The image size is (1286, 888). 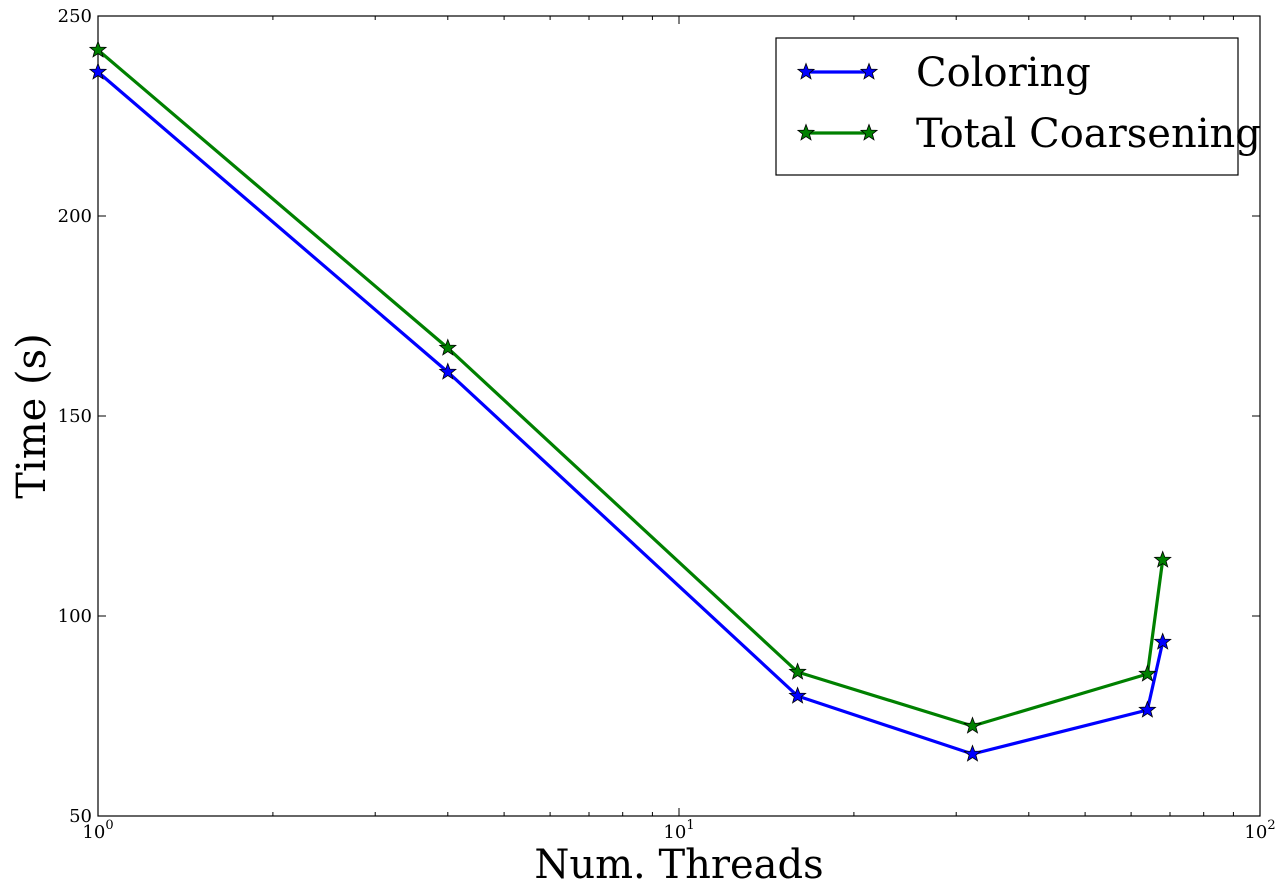 I want to click on y-axis-title: Time (s), so click(x=32, y=416).